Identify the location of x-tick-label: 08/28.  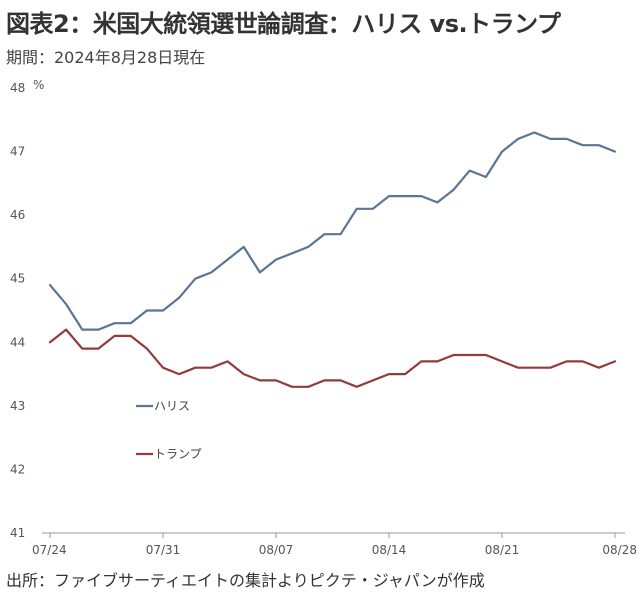
(619, 550).